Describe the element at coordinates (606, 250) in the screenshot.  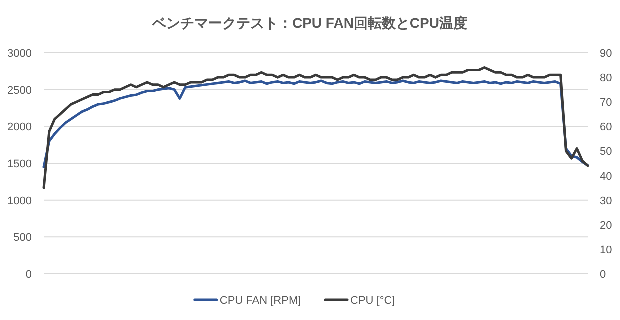
I see `y2-tick-label: 10` at that location.